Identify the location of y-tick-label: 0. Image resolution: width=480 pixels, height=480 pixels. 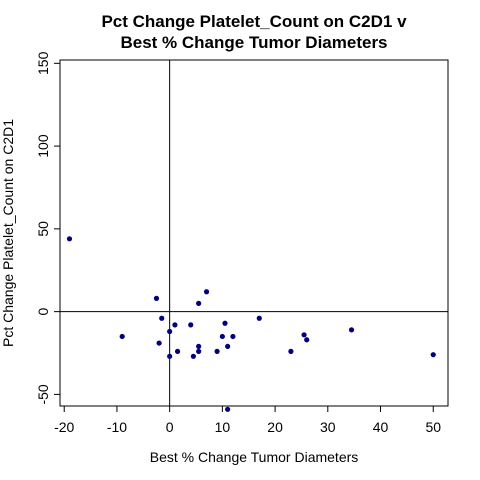
(43, 312).